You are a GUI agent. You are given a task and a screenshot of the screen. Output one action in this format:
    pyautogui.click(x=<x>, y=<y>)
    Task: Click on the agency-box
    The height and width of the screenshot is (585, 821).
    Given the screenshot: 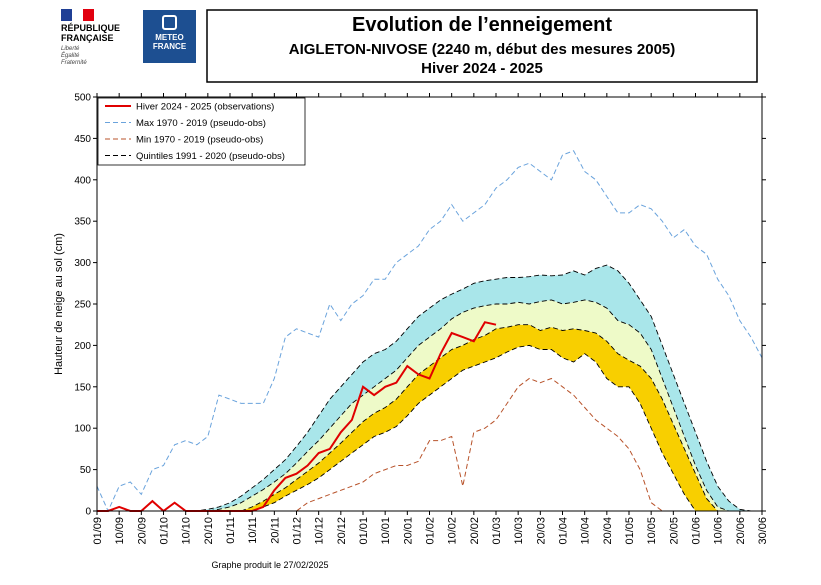 What is the action you would take?
    pyautogui.click(x=169, y=36)
    